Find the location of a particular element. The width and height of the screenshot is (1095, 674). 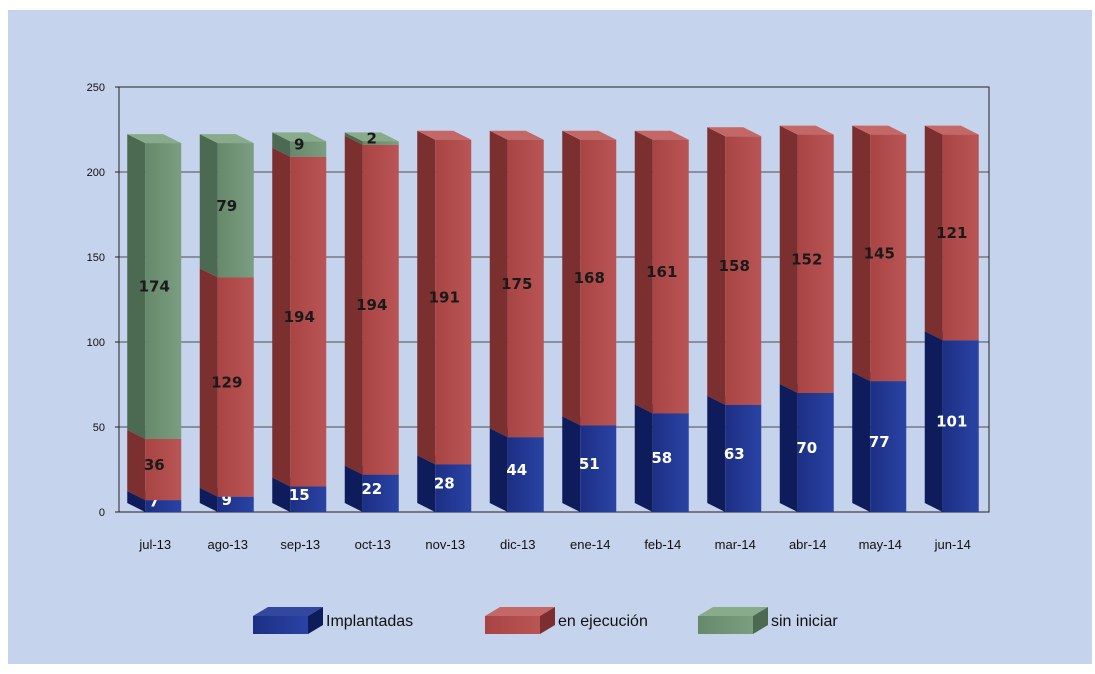

bar-segment-implantadas: 101 is located at coordinates (951, 421).